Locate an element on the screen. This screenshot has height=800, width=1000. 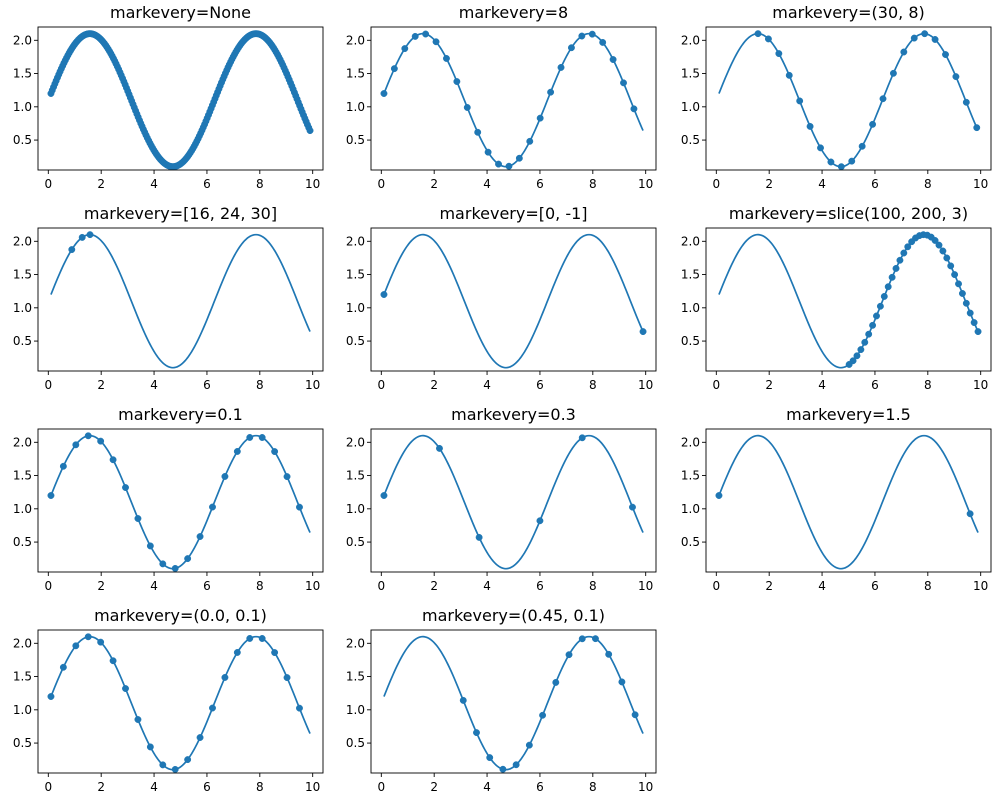
subplot-title: markevery=8 is located at coordinates (513, 12).